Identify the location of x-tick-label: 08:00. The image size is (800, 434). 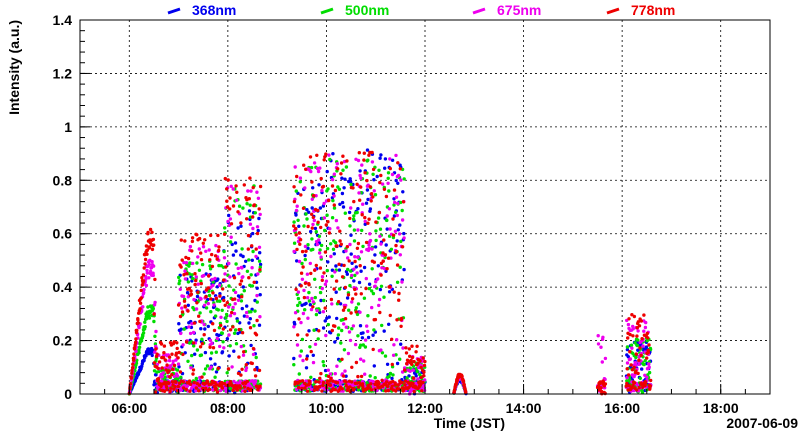
(228, 408).